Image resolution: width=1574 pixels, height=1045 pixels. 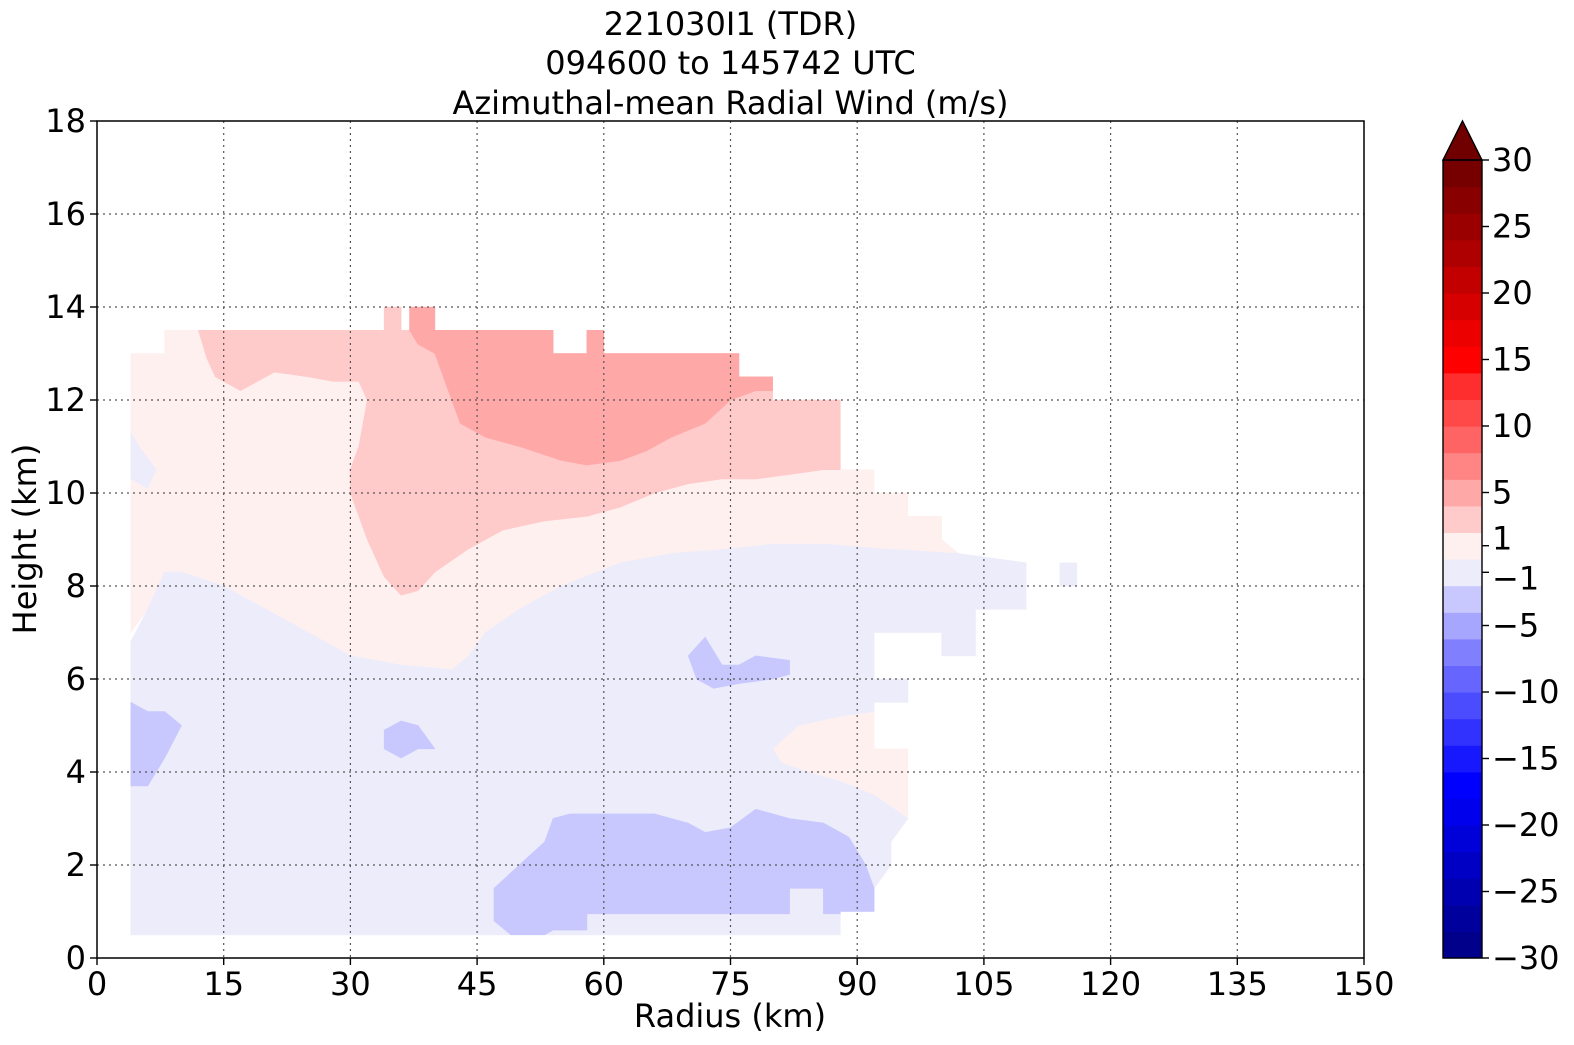 What do you see at coordinates (65, 307) in the screenshot?
I see `y-tick-label: 14` at bounding box center [65, 307].